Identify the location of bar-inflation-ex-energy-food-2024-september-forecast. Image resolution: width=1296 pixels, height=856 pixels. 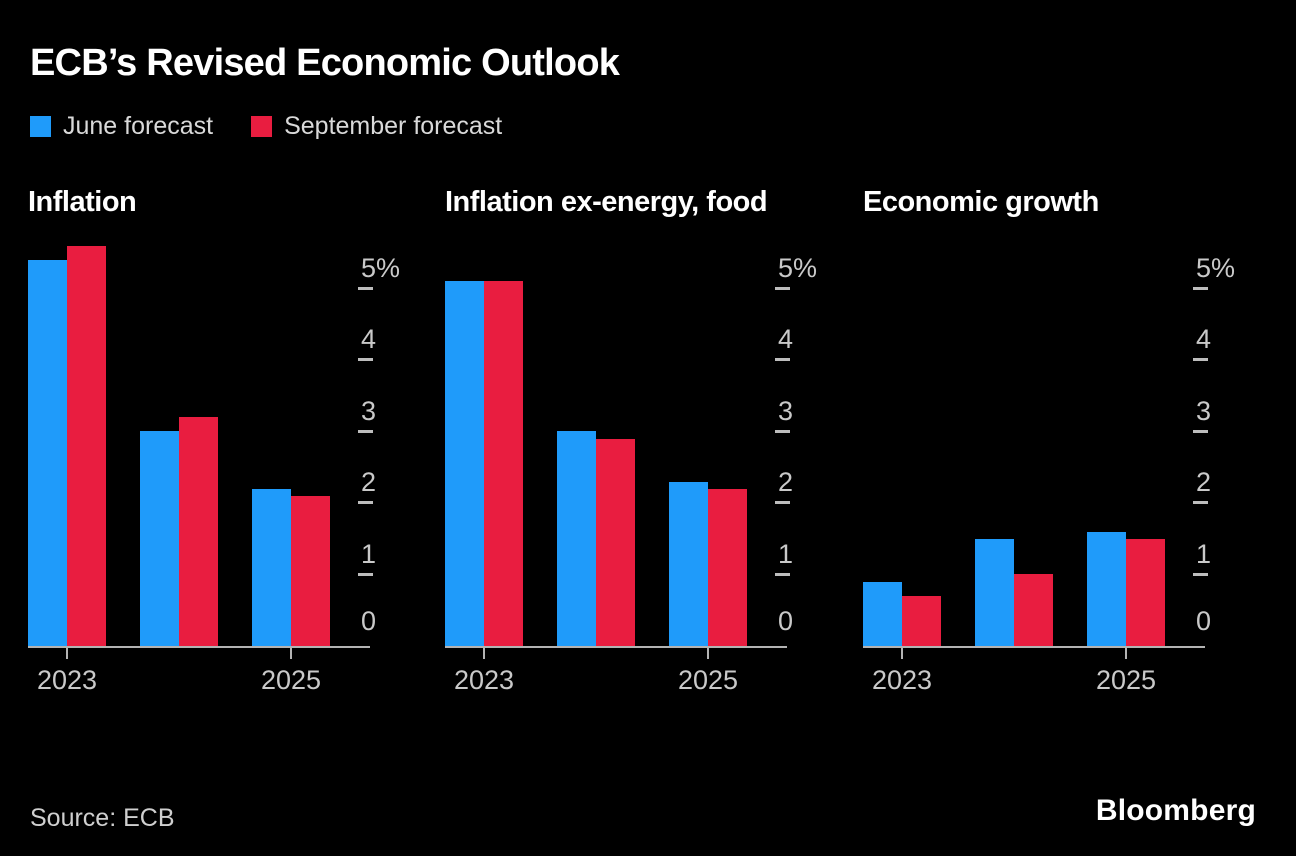
(615, 542).